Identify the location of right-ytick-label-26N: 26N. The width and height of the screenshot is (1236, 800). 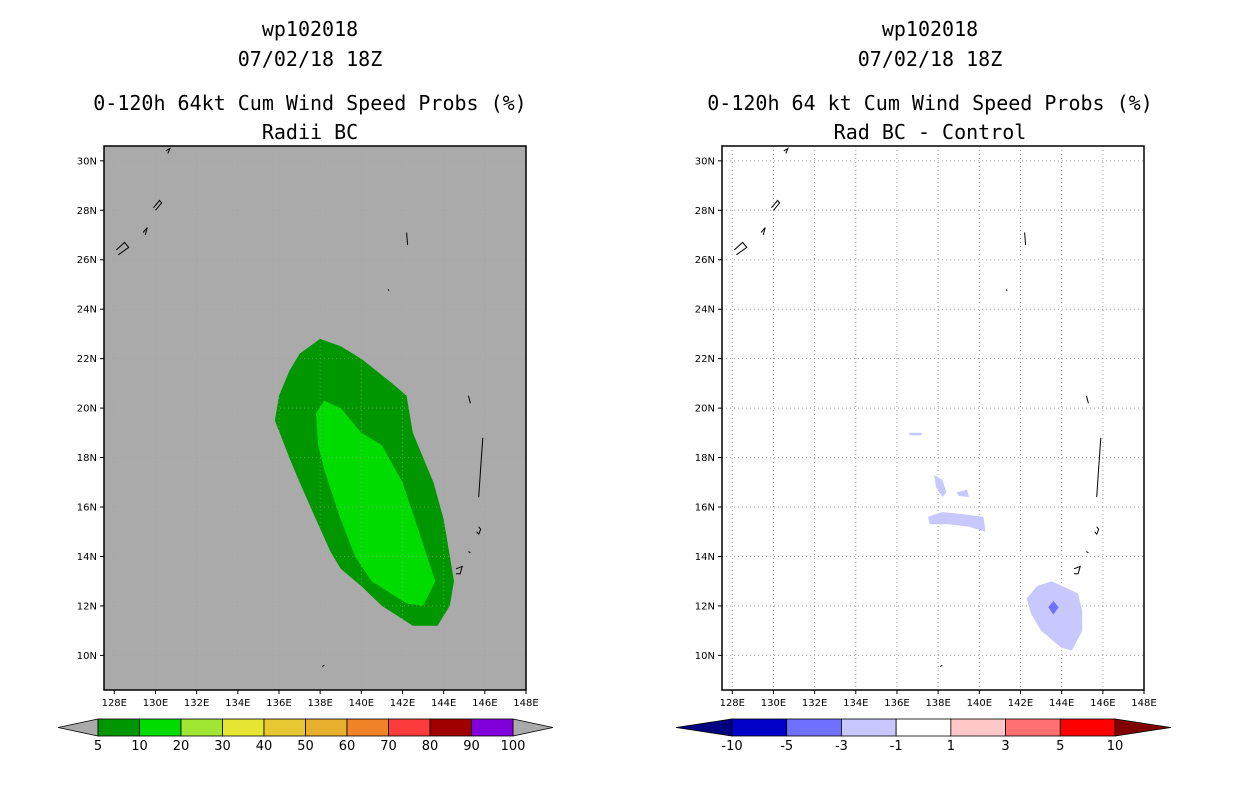
(705, 260).